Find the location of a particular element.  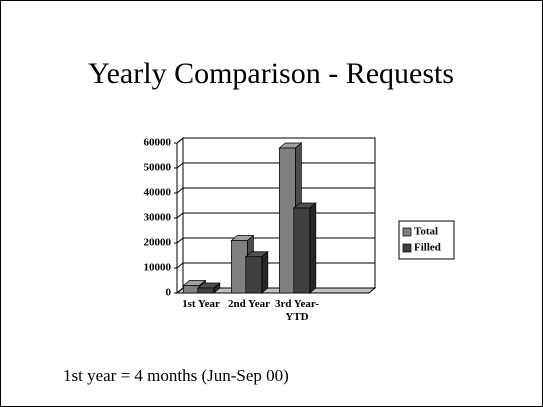

y-tick-label: 30000 is located at coordinates (158, 218).